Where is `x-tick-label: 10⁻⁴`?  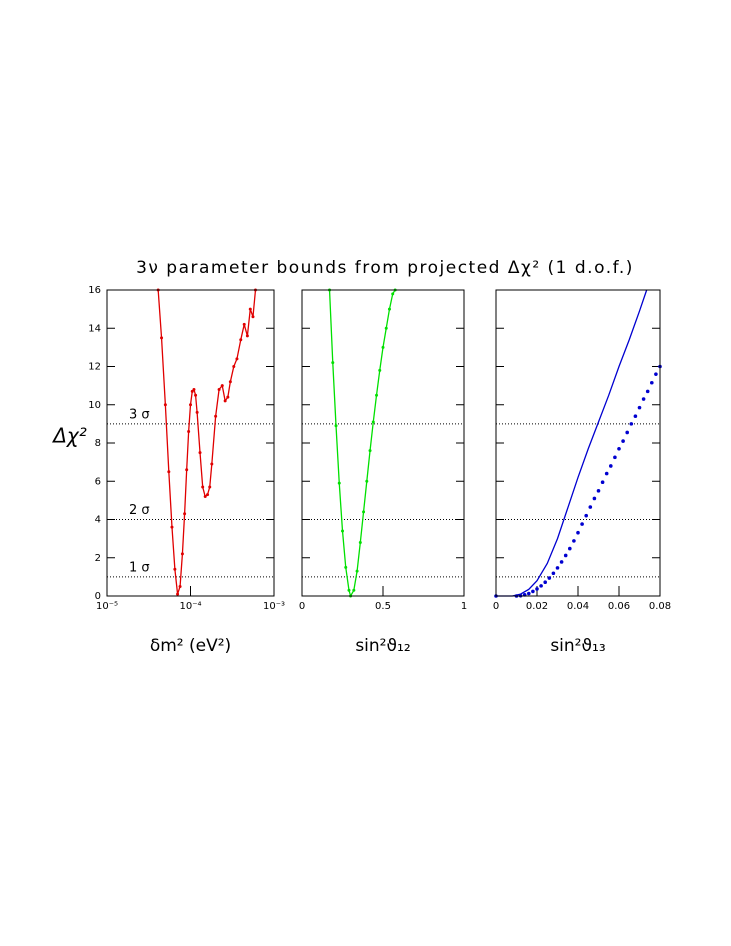
x-tick-label: 10⁻⁴ is located at coordinates (190, 606).